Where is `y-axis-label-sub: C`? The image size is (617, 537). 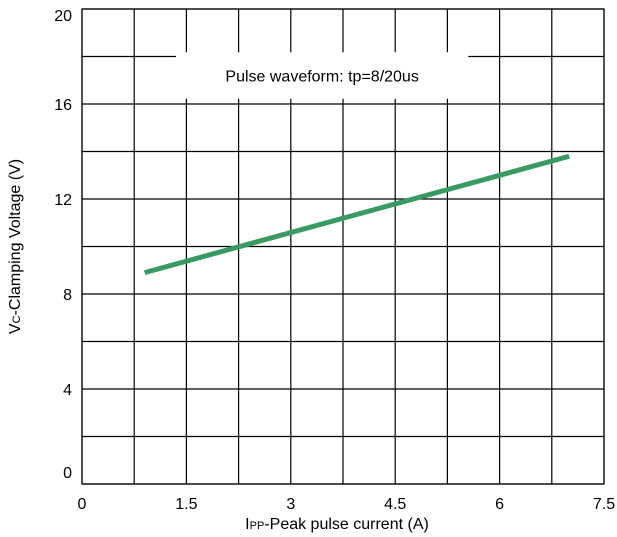 y-axis-label-sub: C is located at coordinates (17, 319).